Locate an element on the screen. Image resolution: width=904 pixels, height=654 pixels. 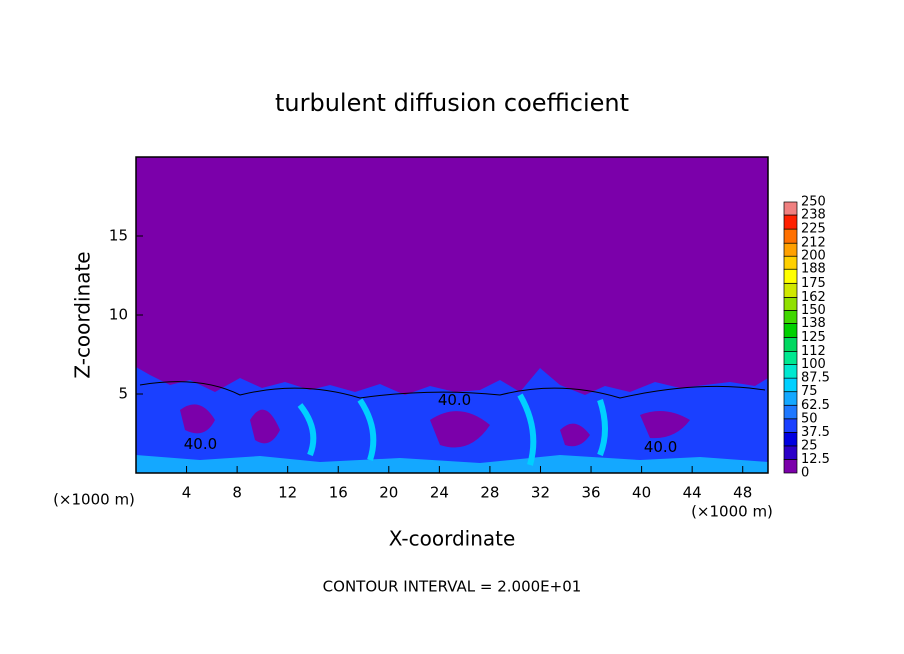
field is located at coordinates (452, 420).